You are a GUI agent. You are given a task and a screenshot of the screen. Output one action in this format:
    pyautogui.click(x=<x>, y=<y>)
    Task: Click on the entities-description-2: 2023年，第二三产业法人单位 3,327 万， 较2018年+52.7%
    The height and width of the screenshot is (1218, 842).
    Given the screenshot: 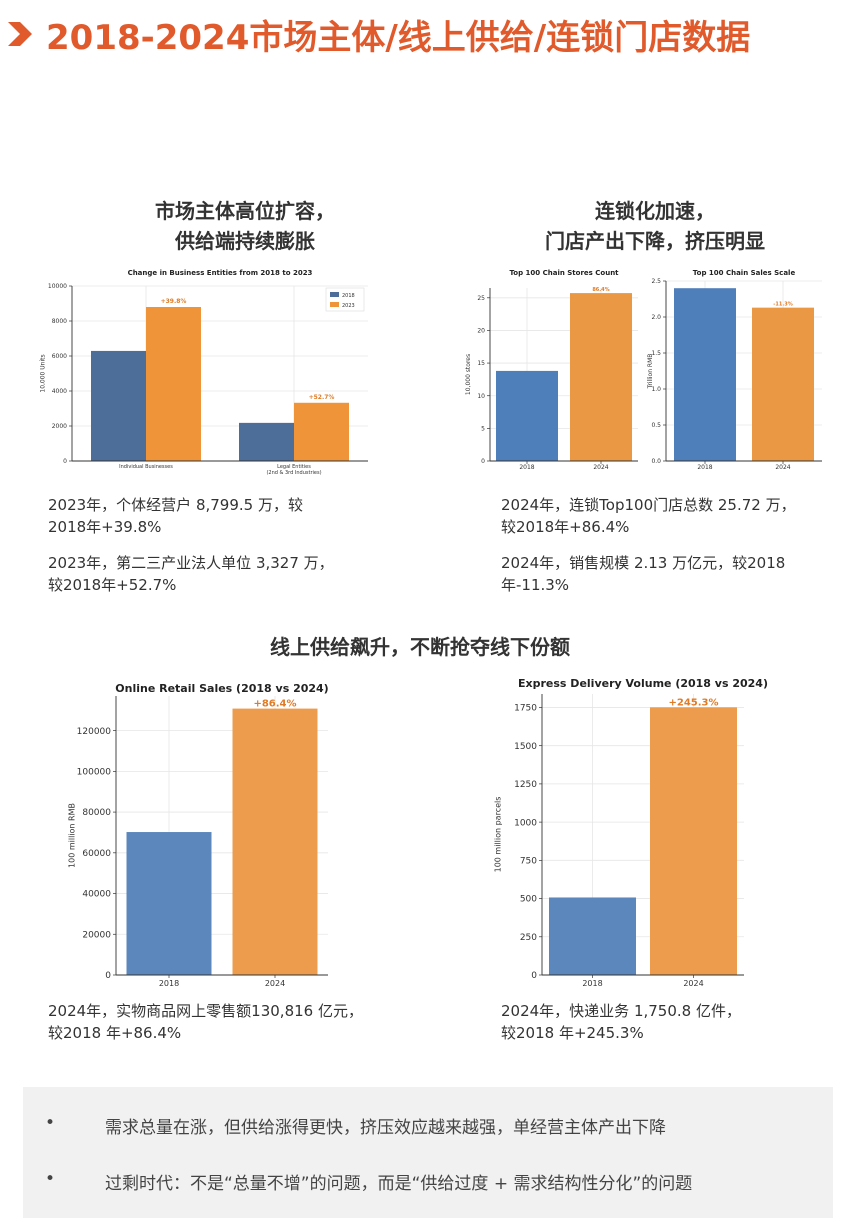 What is the action you would take?
    pyautogui.click(x=191, y=574)
    